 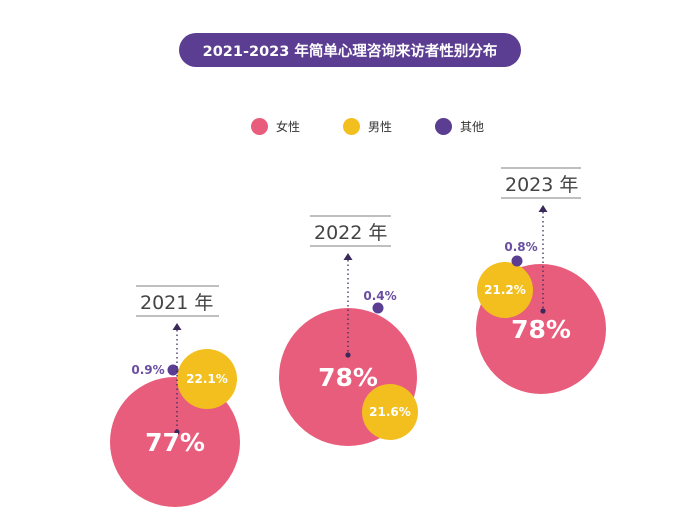 What do you see at coordinates (380, 126) in the screenshot?
I see `legend-label-male: 男性` at bounding box center [380, 126].